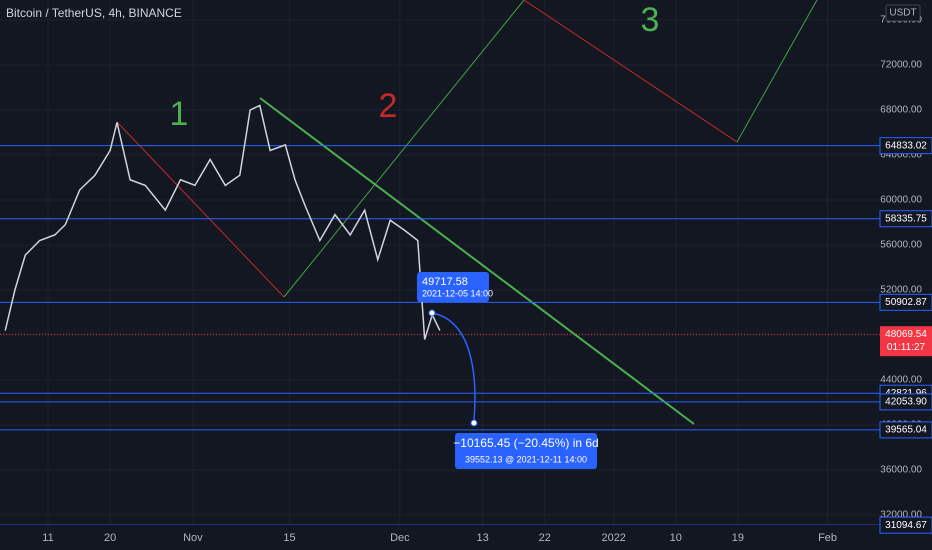  What do you see at coordinates (457, 293) in the screenshot?
I see `measure-time: 2021-12-05 14:00` at bounding box center [457, 293].